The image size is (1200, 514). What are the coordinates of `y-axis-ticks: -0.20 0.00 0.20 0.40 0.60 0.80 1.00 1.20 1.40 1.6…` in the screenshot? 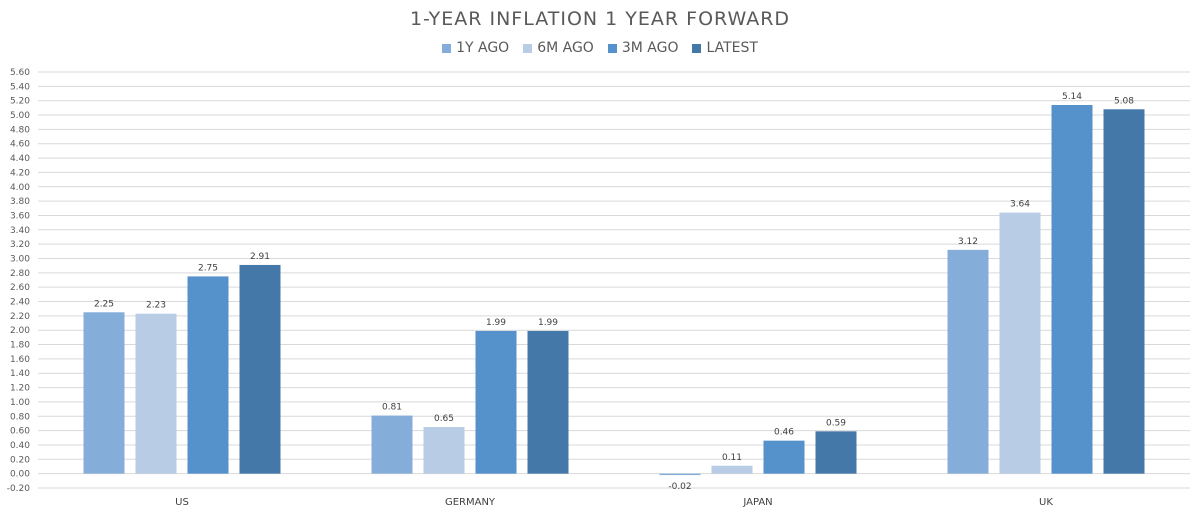 It's located at (19, 281).